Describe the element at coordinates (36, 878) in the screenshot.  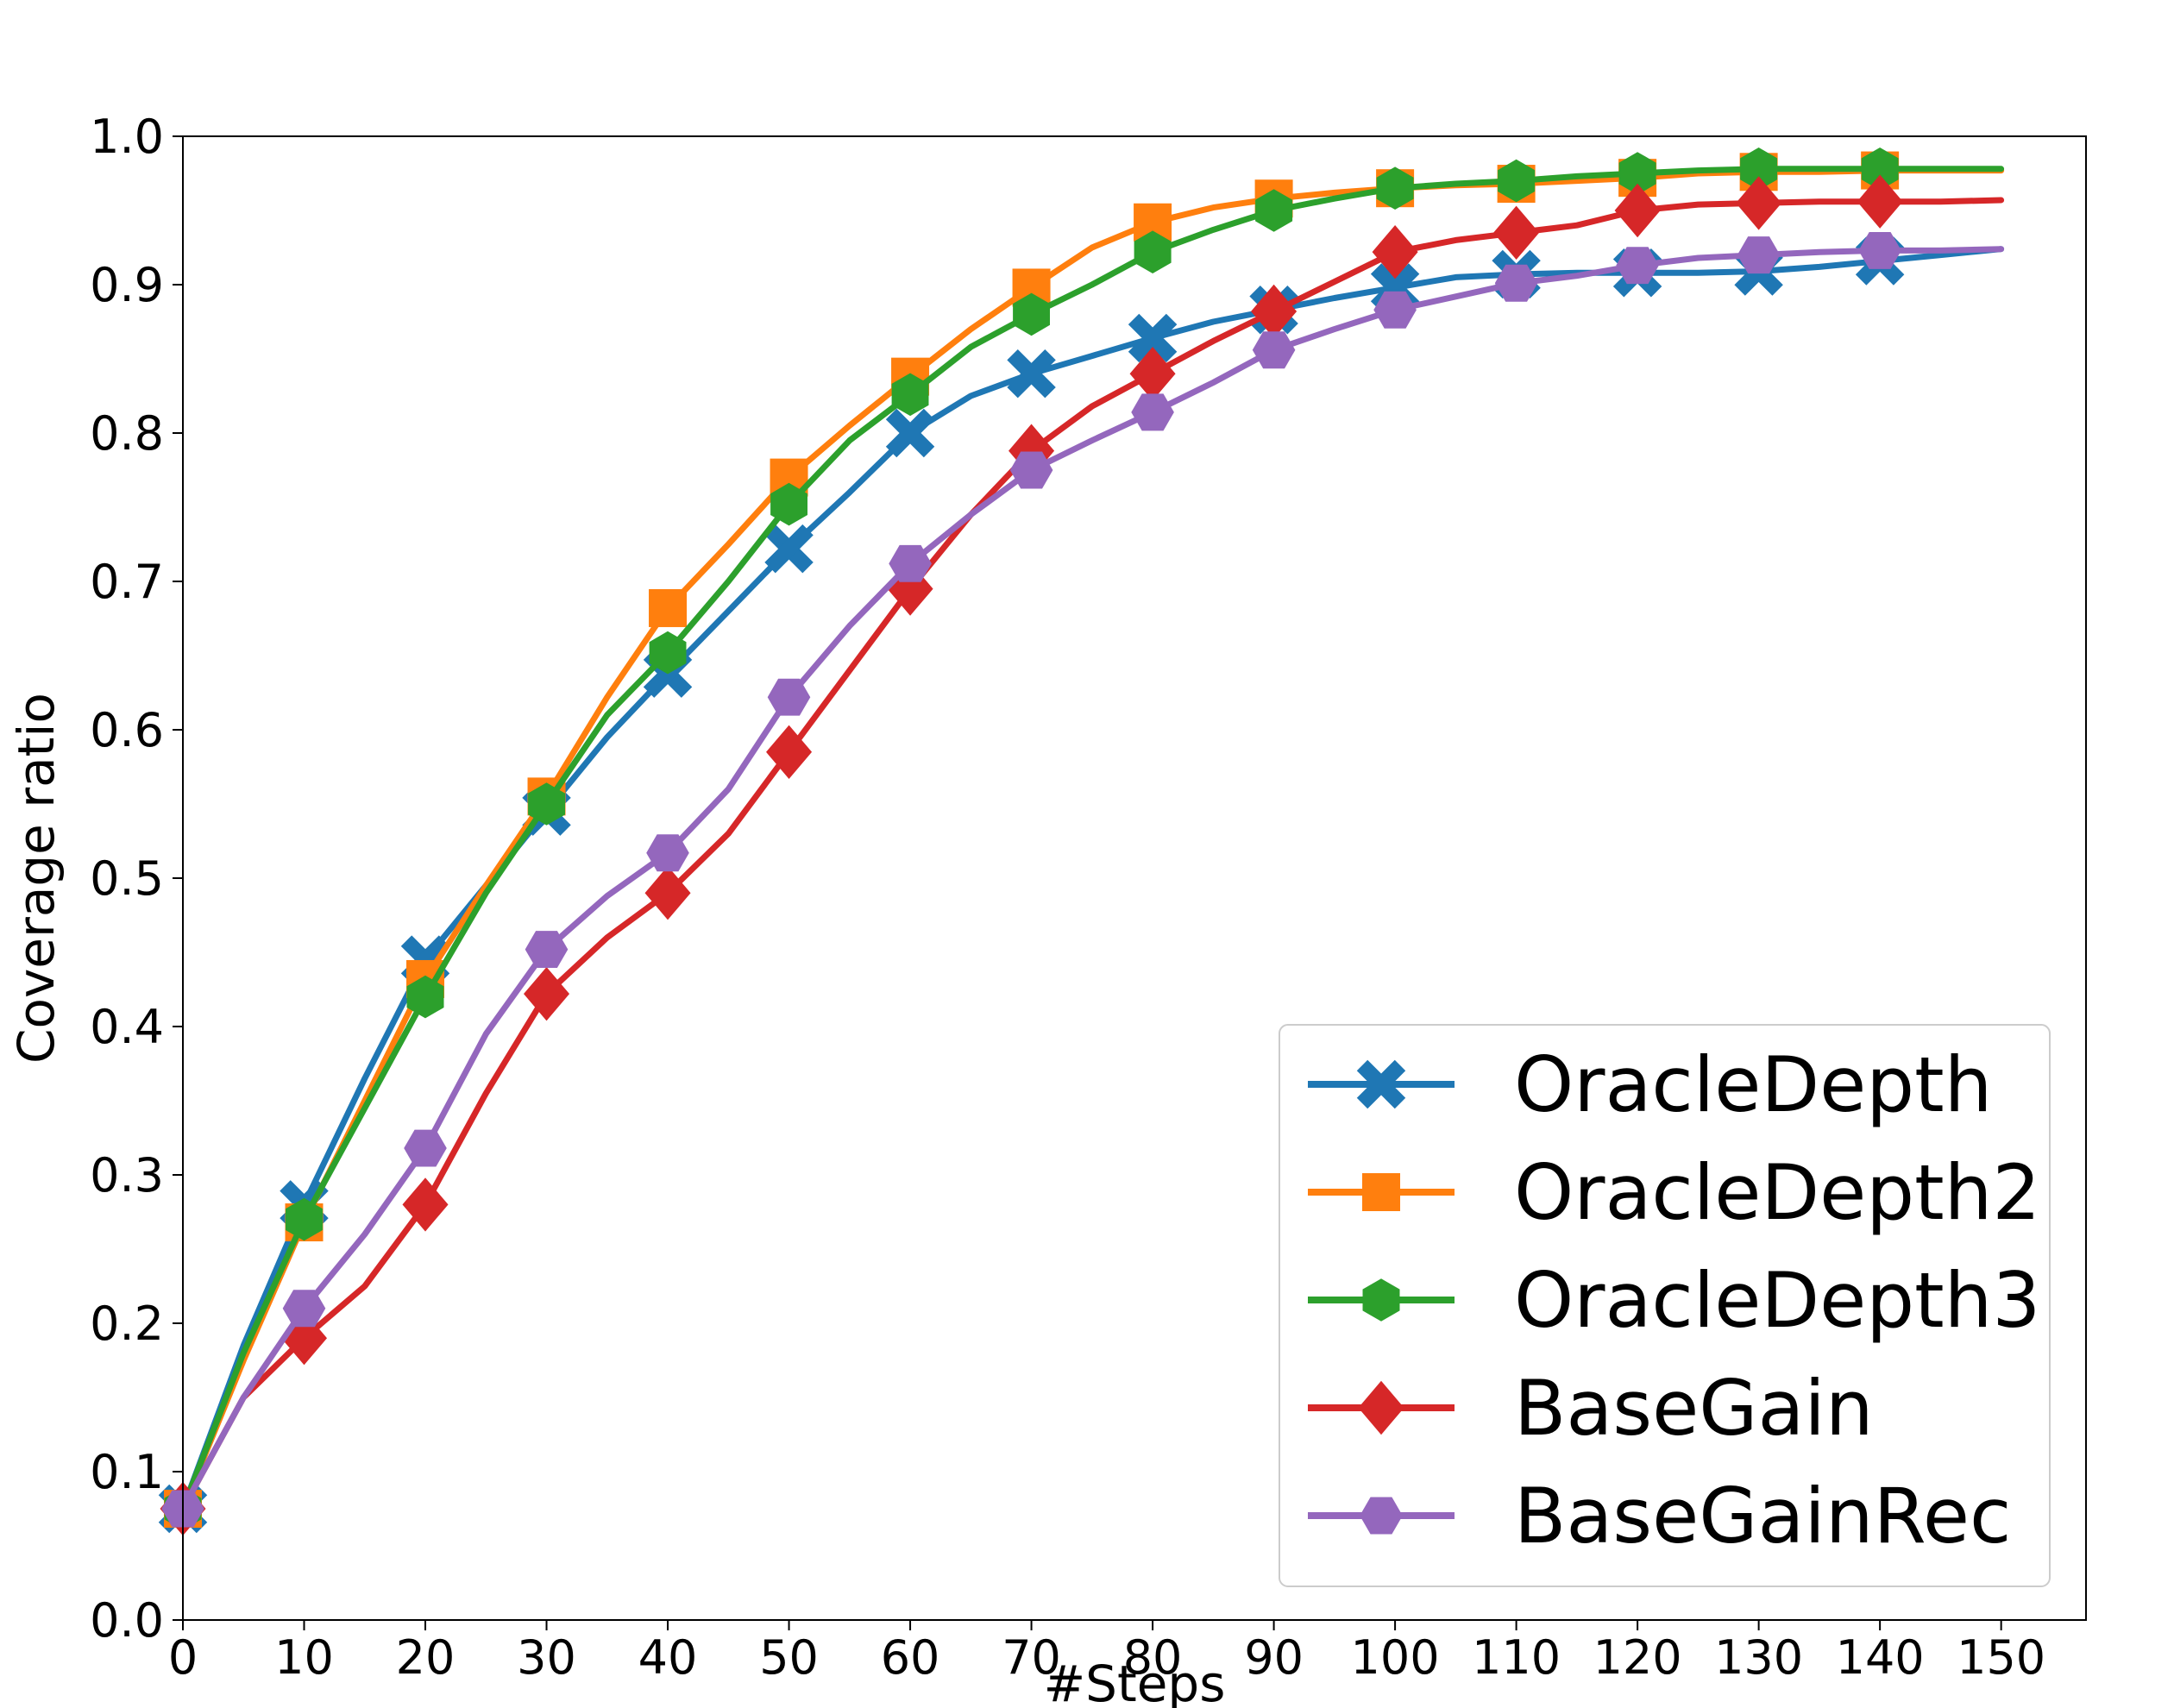
I see `y-axis-label: Coverage ratio` at that location.